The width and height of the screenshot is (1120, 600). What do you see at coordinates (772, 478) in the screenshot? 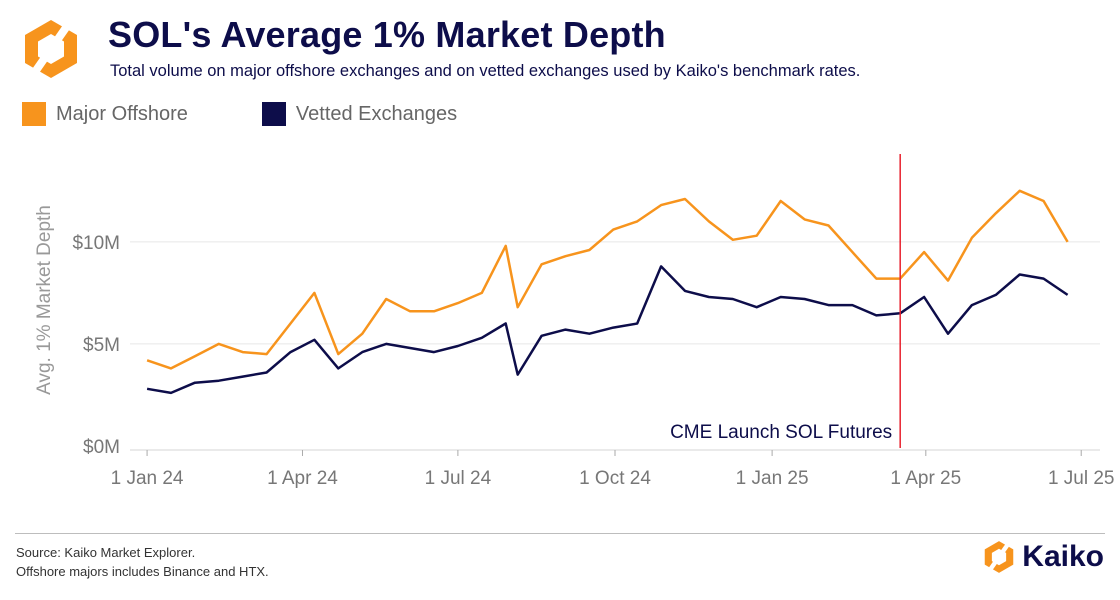
I see `x-tick-label-4: 1 Jan 25` at bounding box center [772, 478].